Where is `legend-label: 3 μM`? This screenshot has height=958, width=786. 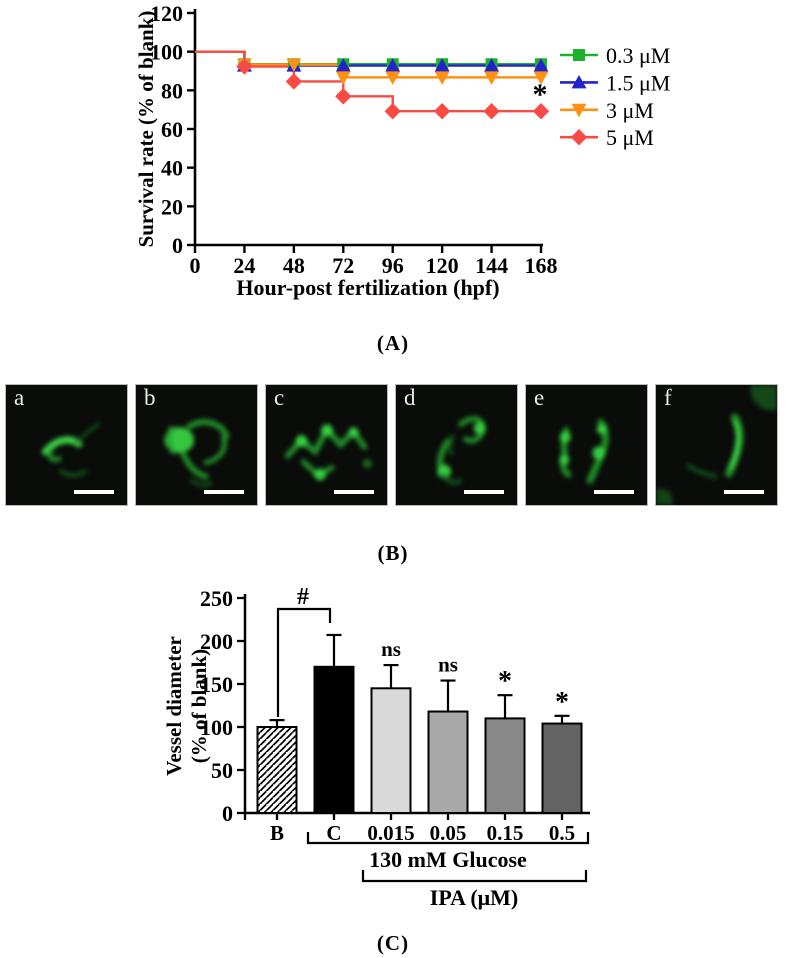
legend-label: 3 μM is located at coordinates (630, 110).